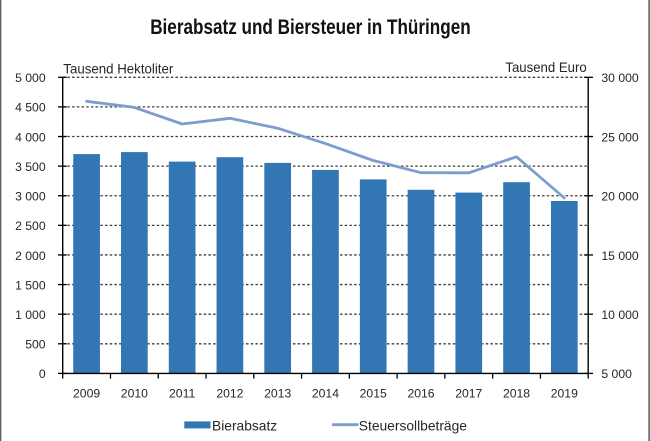 This screenshot has height=441, width=650. What do you see at coordinates (30, 285) in the screenshot?
I see `svg-text: 1 500` at bounding box center [30, 285].